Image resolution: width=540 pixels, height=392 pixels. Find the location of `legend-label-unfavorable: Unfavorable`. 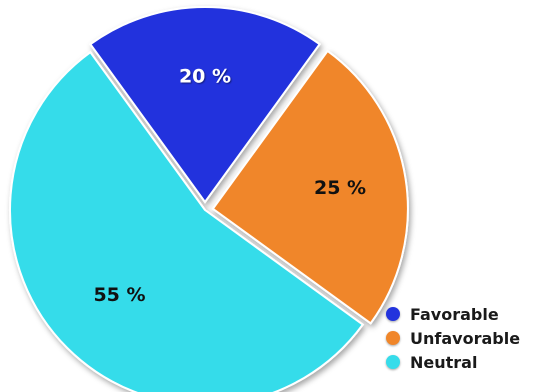

legend-label-unfavorable: Unfavorable is located at coordinates (465, 338).